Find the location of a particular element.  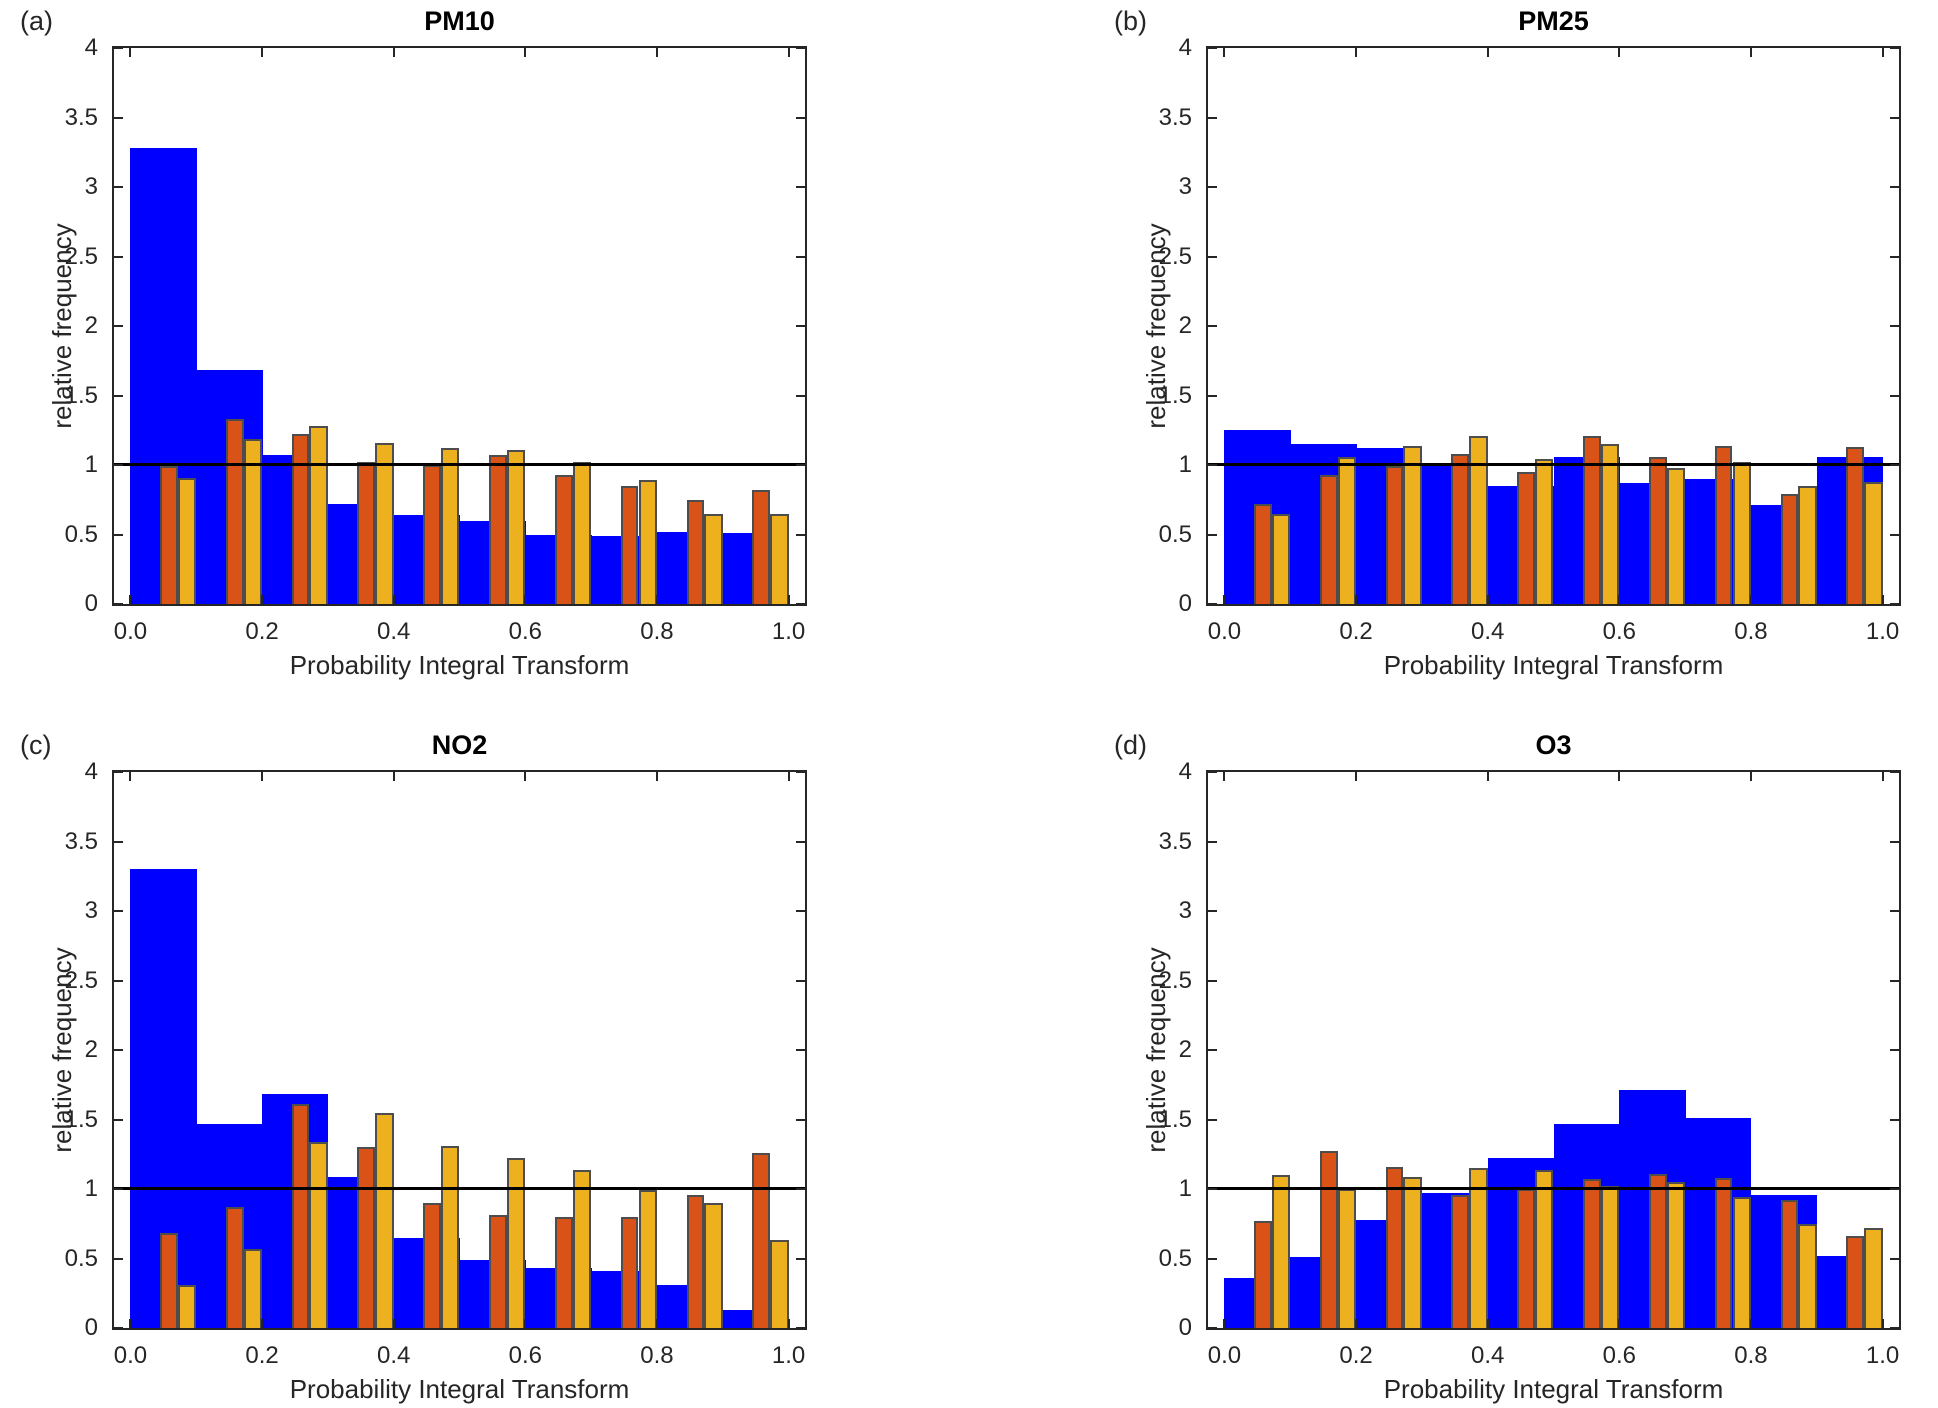

y-tick-label: 3.5 is located at coordinates (81, 841).